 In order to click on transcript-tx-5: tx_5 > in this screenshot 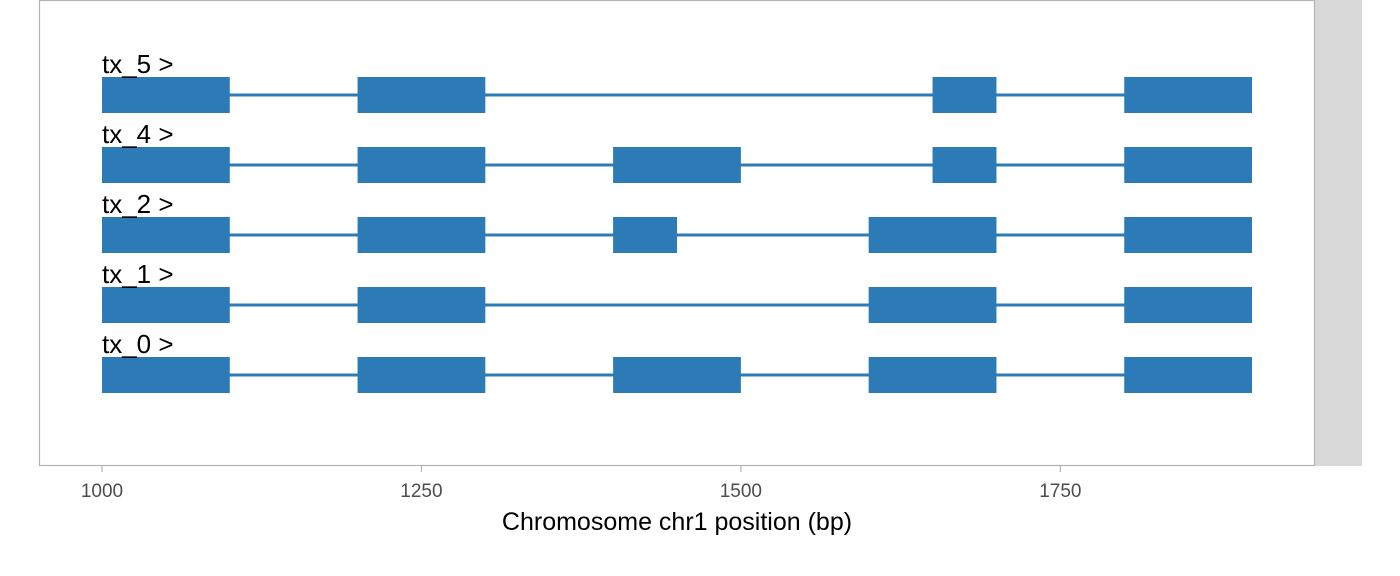, I will do `click(677, 81)`.